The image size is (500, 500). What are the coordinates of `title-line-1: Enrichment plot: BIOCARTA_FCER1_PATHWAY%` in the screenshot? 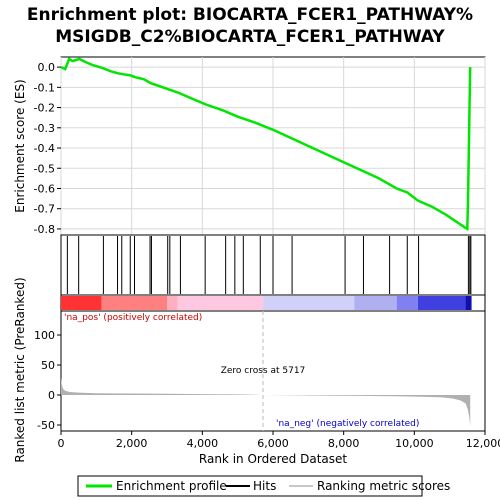 It's located at (250, 15).